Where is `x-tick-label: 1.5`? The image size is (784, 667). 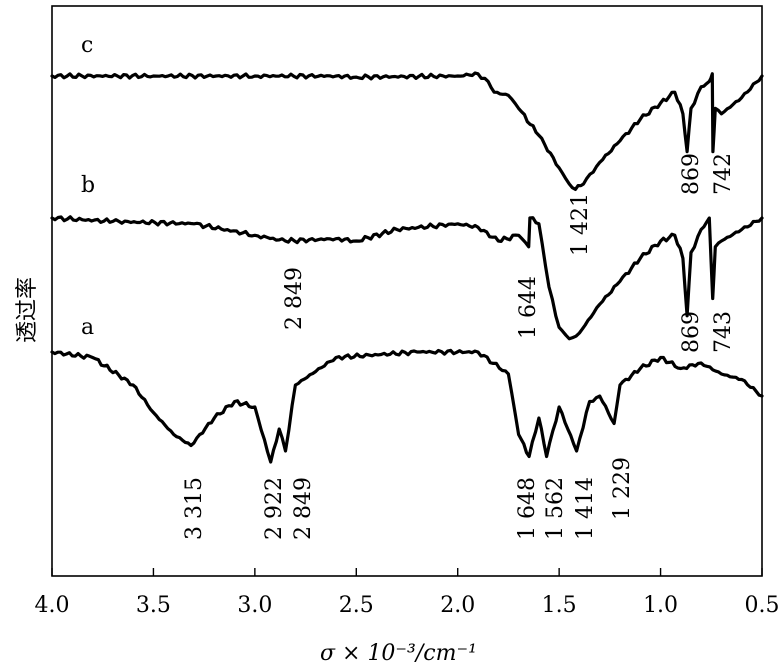
x-tick-label: 1.5 is located at coordinates (559, 605).